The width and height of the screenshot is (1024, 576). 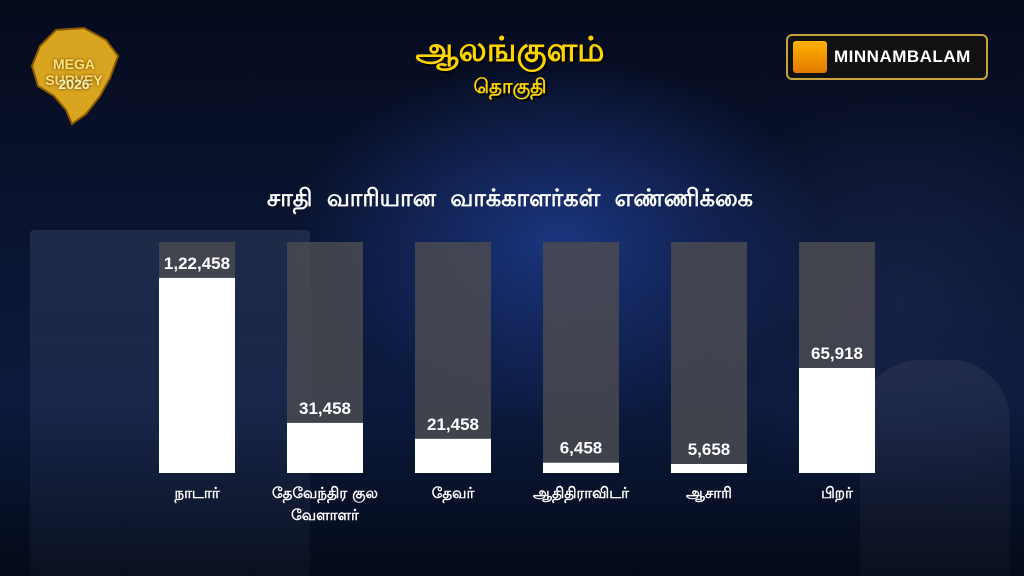 I want to click on page-subtitle: தொகுதி, so click(x=510, y=86).